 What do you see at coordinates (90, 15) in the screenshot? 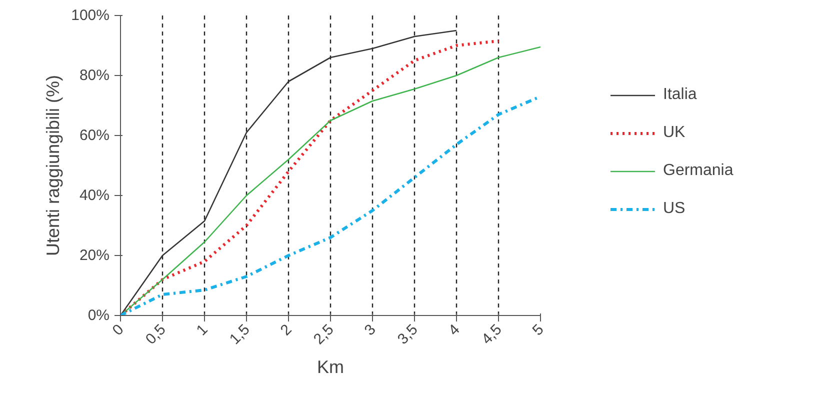
I see `y-tick-label: 100%` at bounding box center [90, 15].